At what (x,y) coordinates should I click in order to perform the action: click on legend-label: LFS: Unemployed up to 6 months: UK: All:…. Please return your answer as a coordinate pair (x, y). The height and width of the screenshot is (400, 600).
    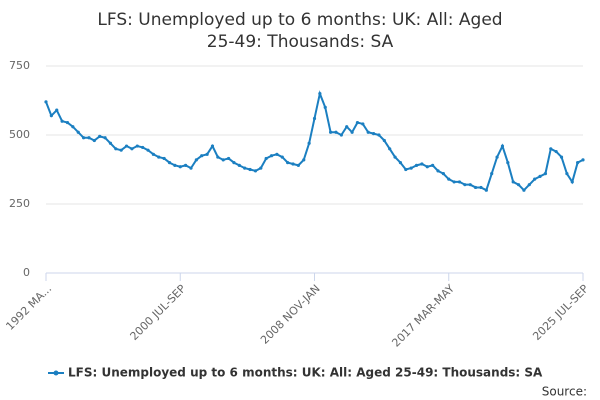
    Looking at the image, I should click on (305, 373).